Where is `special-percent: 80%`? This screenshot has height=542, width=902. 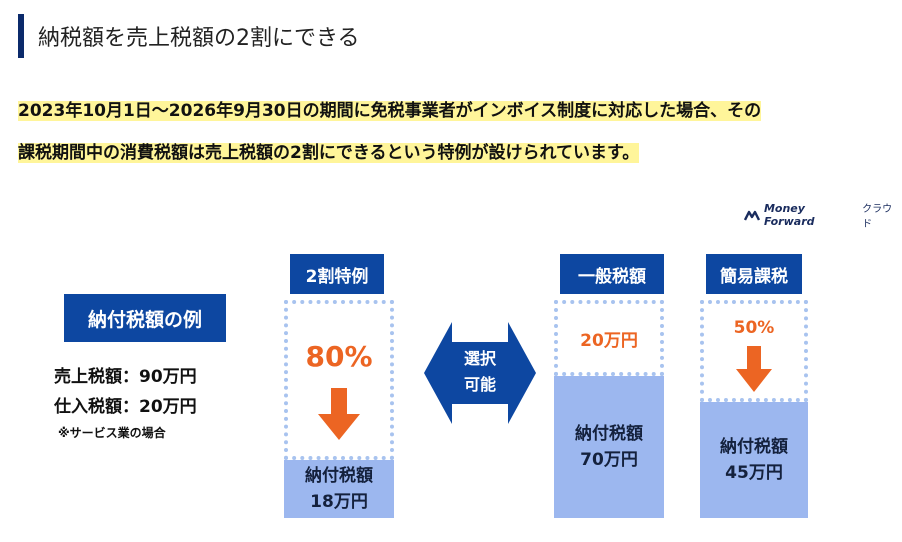
special-percent: 80% is located at coordinates (339, 356).